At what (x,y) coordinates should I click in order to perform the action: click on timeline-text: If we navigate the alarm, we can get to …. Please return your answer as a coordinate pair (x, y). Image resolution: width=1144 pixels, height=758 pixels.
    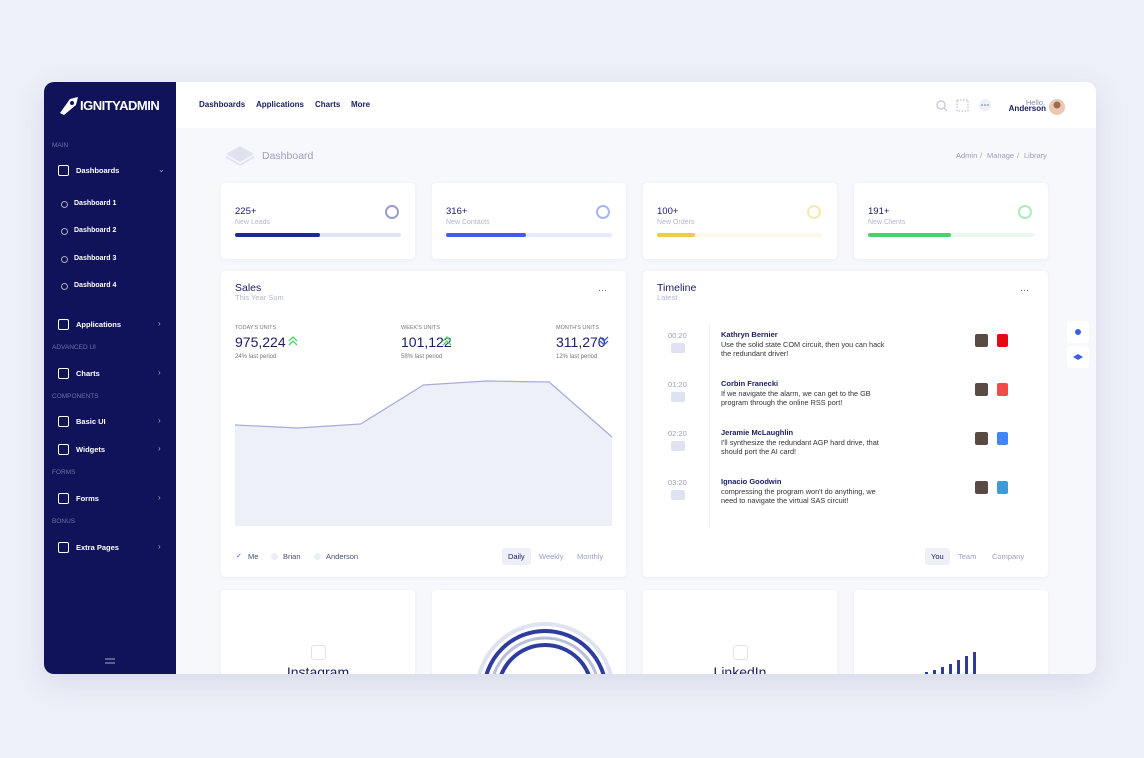
    Looking at the image, I should click on (796, 393).